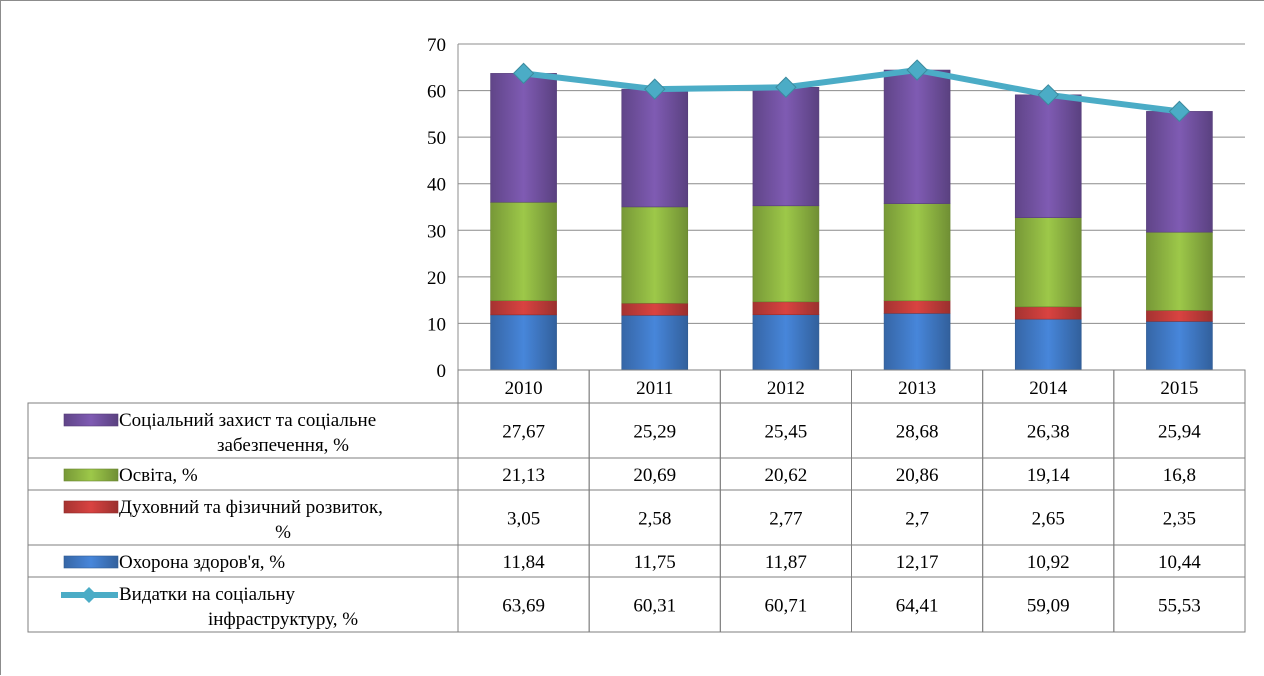 The width and height of the screenshot is (1264, 676). What do you see at coordinates (524, 562) in the screenshot?
I see `data-value-label: 11,84` at bounding box center [524, 562].